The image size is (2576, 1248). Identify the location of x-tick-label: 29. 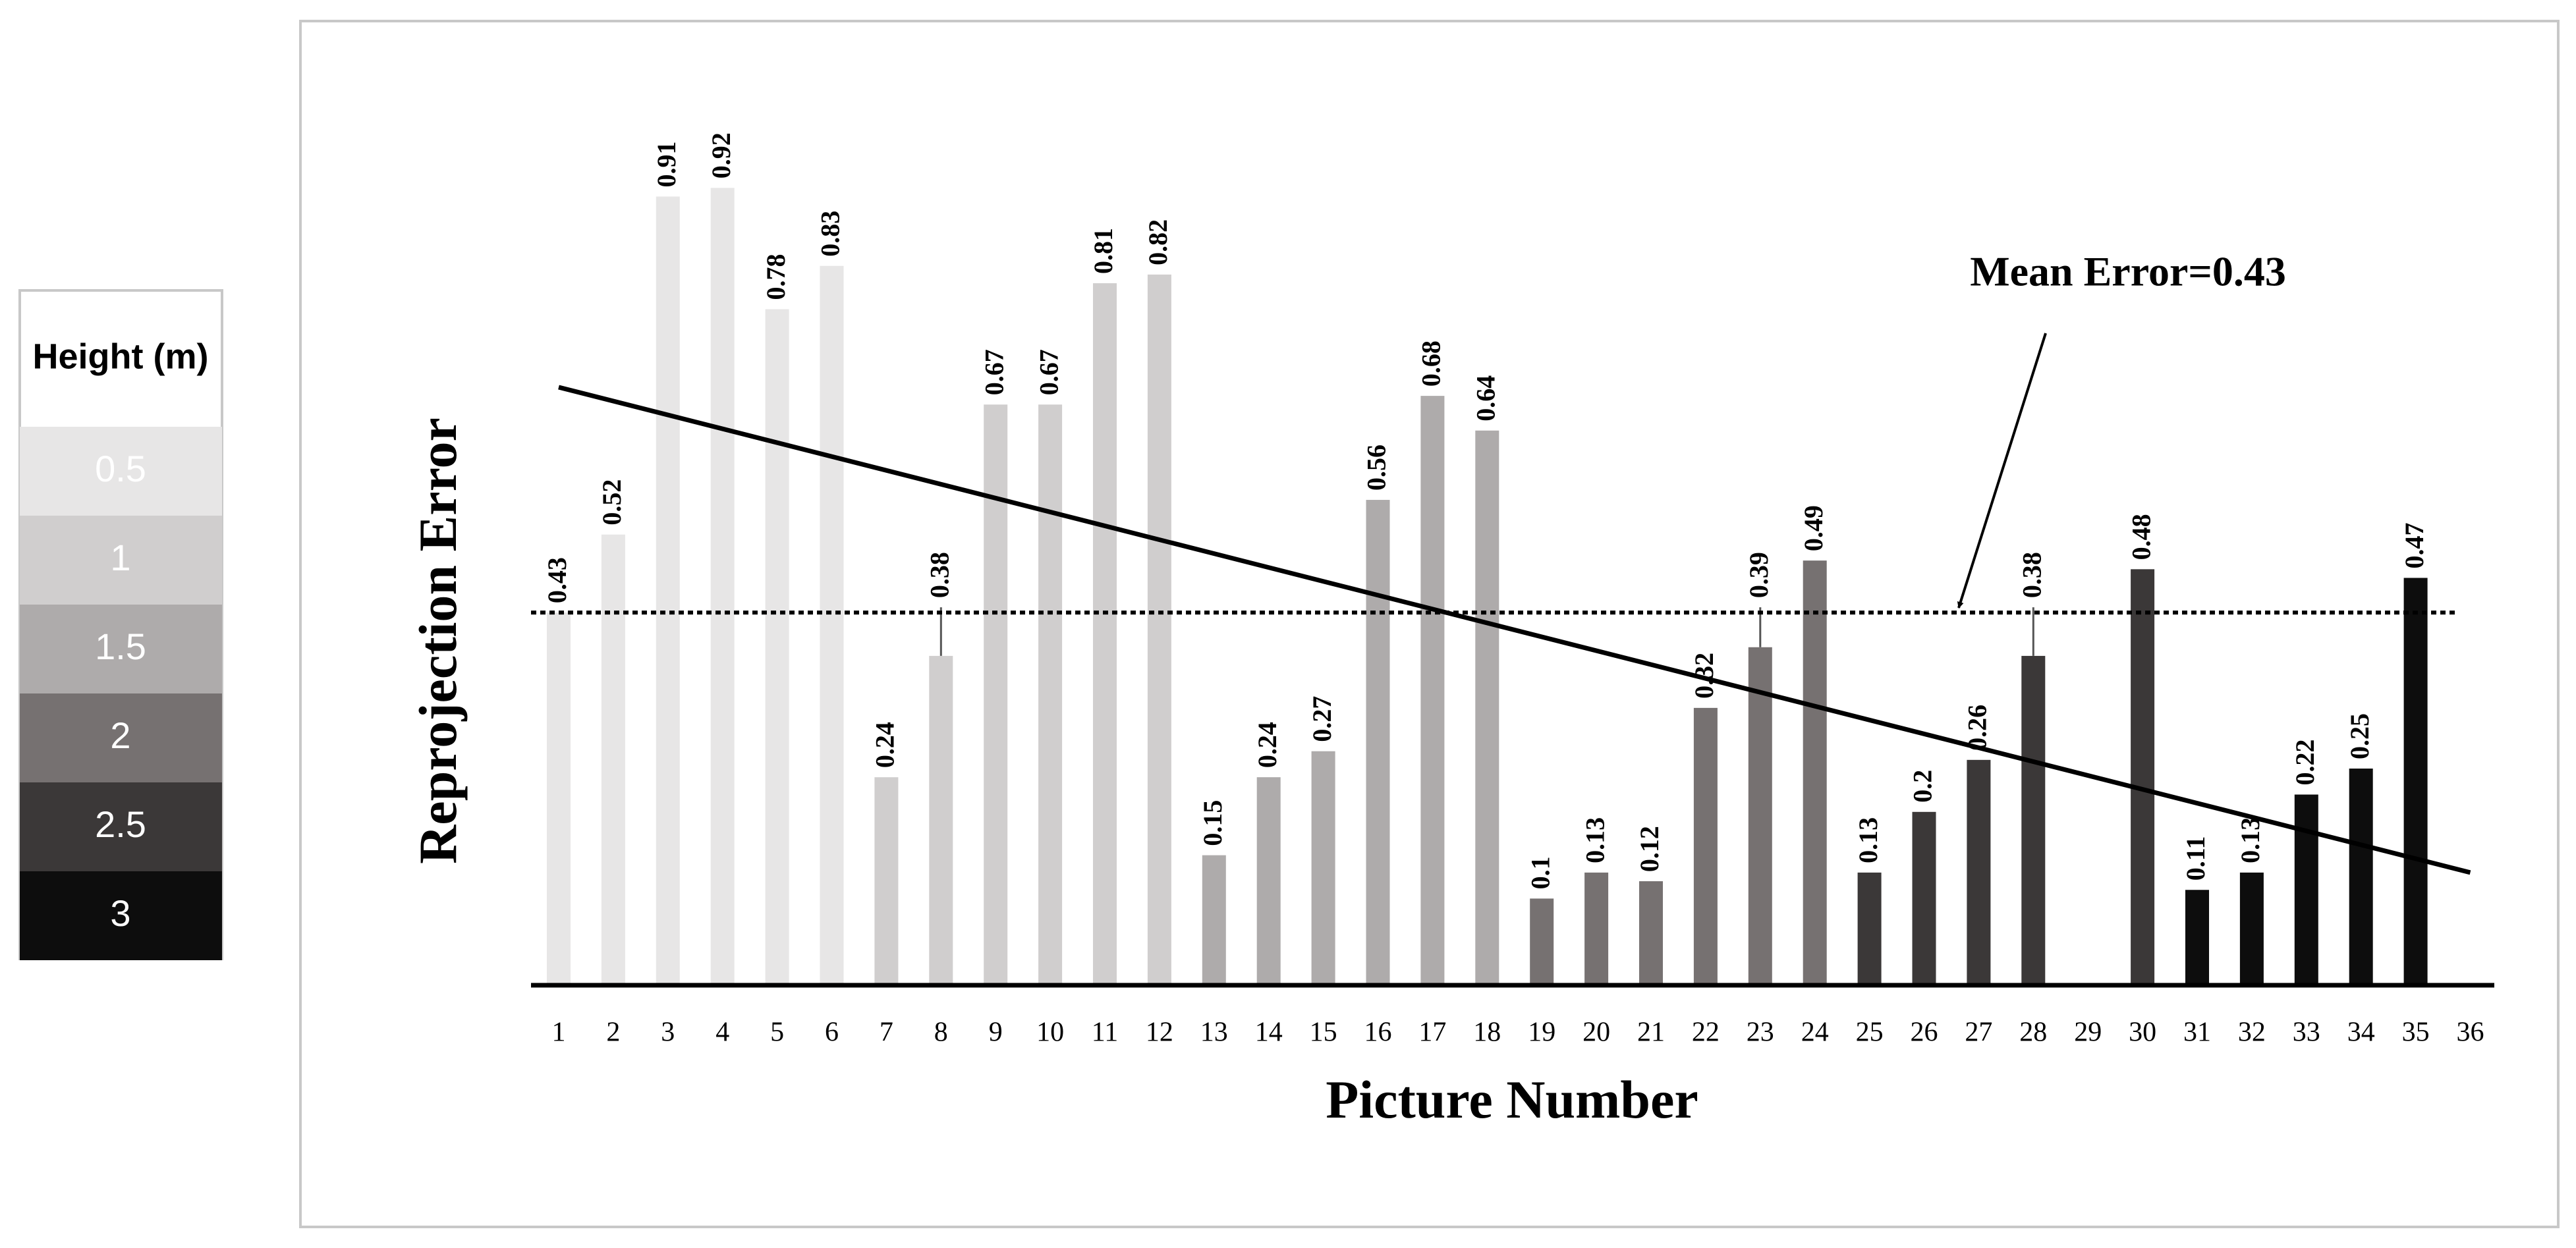
(2088, 1032).